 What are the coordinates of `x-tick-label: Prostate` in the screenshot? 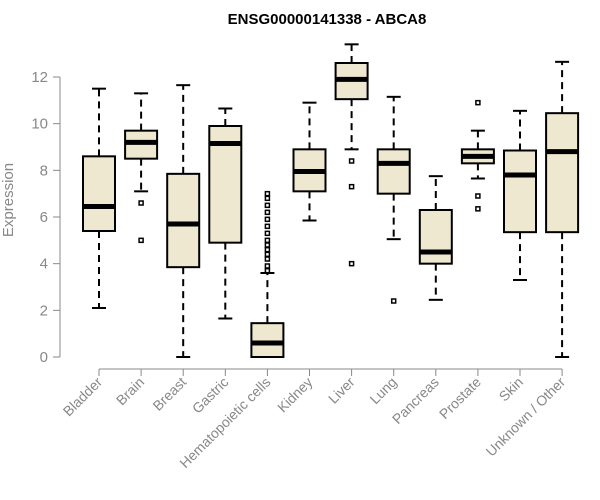 It's located at (460, 398).